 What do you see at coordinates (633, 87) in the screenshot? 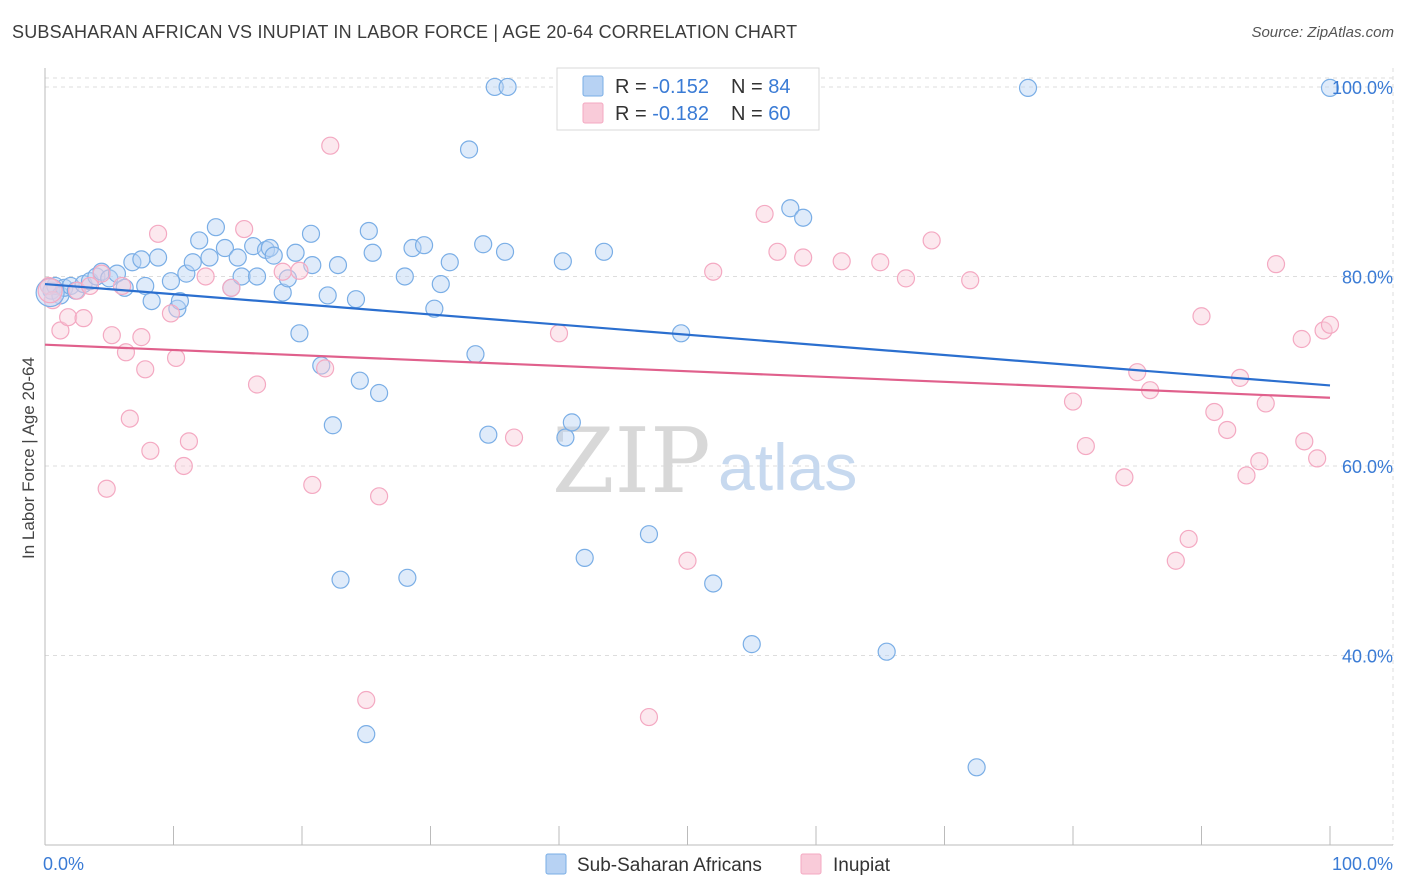
I see `legend-r-label: R =` at bounding box center [633, 87].